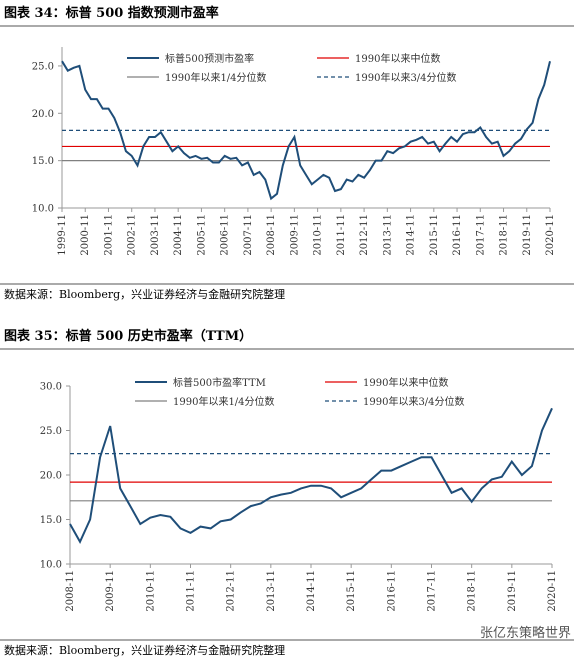 Image resolution: width=574 pixels, height=659 pixels. What do you see at coordinates (178, 235) in the screenshot?
I see `x-tick-label: 2004-11` at bounding box center [178, 235].